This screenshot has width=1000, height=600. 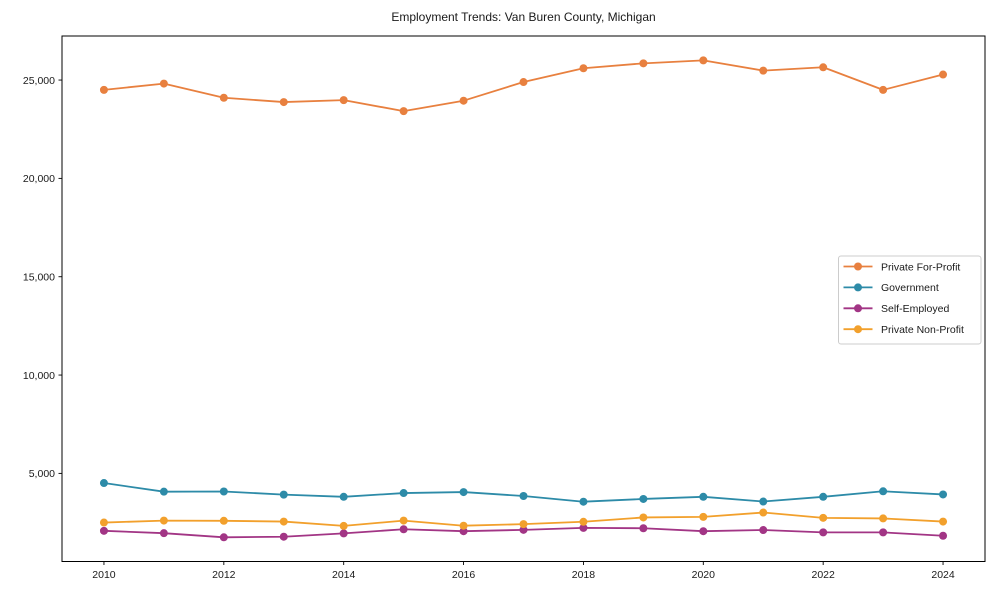 What do you see at coordinates (463, 492) in the screenshot?
I see `data-point-government-2016` at bounding box center [463, 492].